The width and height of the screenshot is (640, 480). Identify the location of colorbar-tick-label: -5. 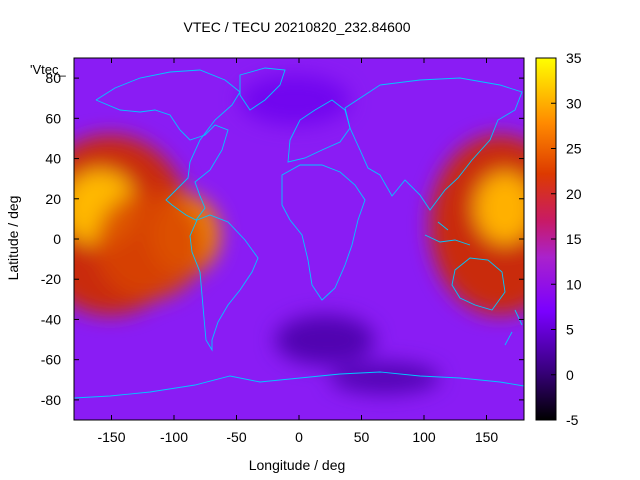
(572, 420).